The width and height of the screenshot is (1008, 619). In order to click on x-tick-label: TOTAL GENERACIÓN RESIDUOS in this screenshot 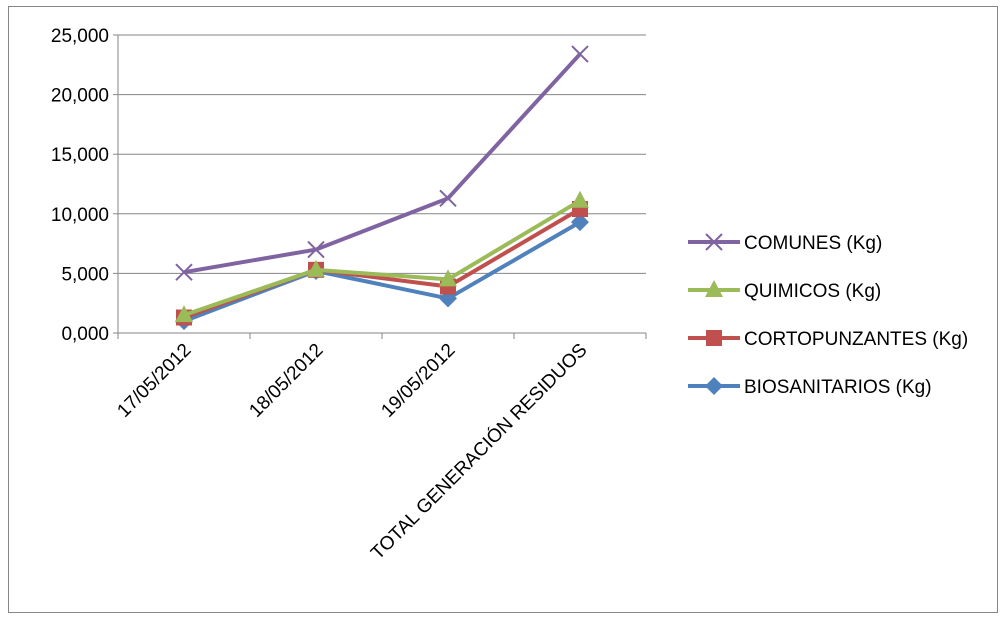, I will do `click(478, 451)`.